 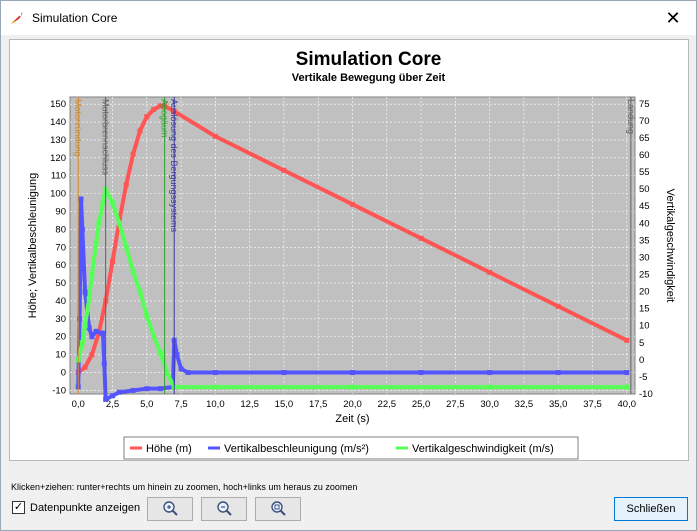 I want to click on x-tick-label: 10,0, so click(x=215, y=404).